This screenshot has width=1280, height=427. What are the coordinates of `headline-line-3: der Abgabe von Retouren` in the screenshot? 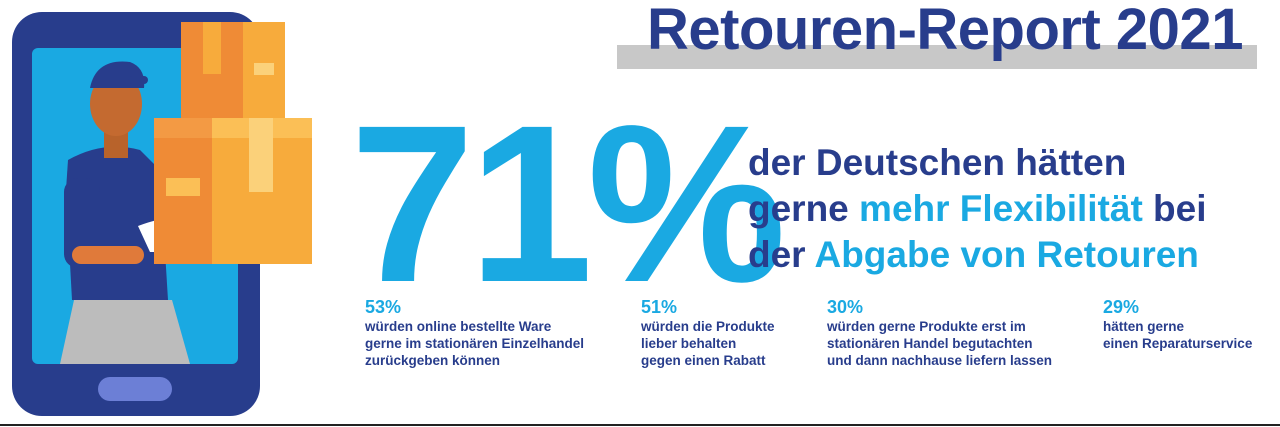 It's located at (973, 254).